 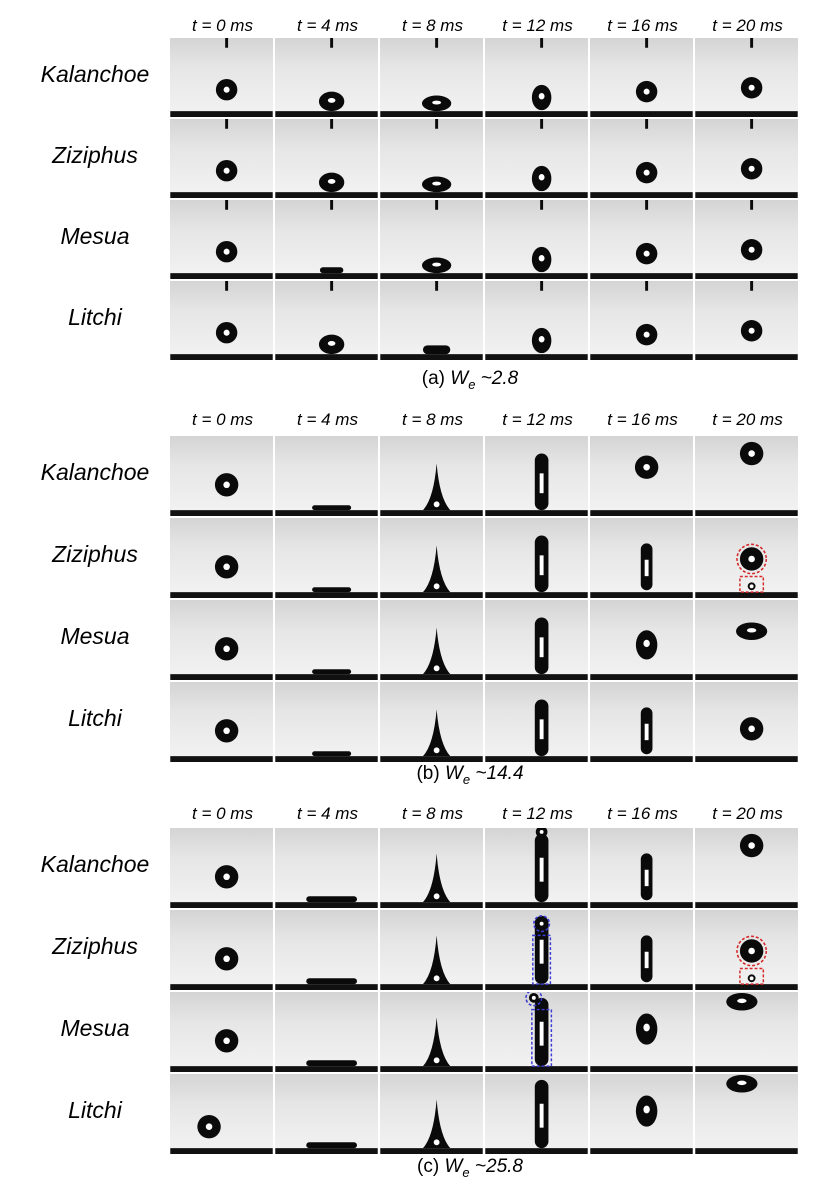 I want to click on red-residual-box, so click(x=752, y=976).